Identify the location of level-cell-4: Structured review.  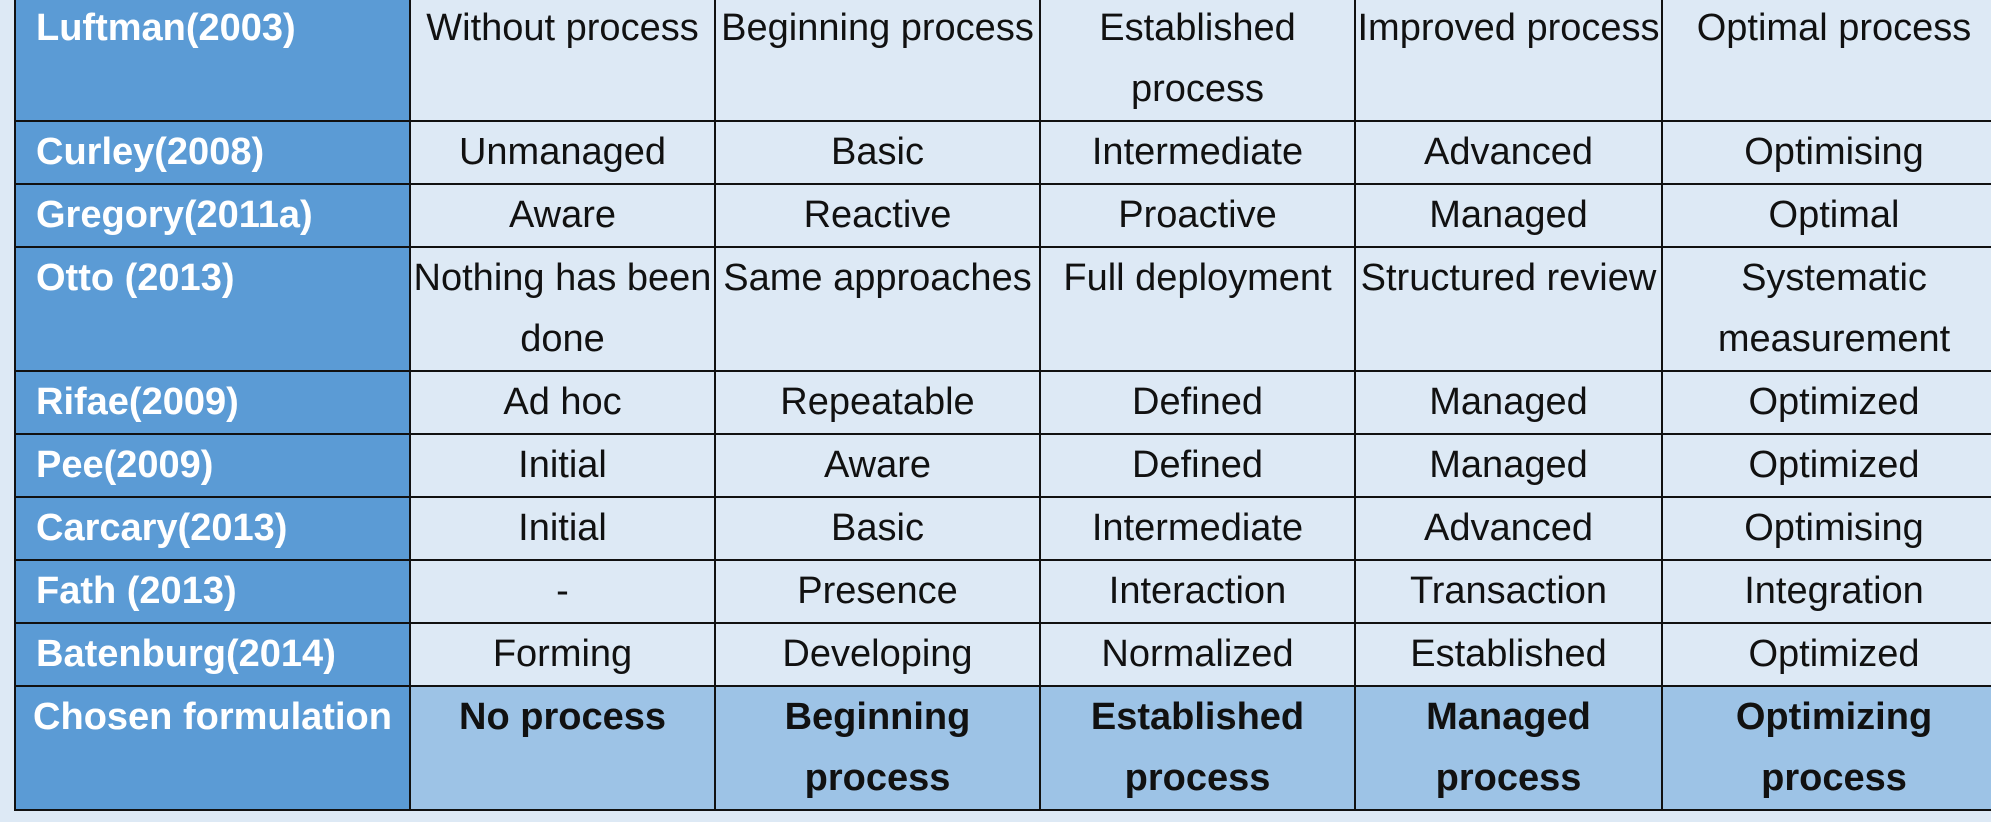
(1508, 309).